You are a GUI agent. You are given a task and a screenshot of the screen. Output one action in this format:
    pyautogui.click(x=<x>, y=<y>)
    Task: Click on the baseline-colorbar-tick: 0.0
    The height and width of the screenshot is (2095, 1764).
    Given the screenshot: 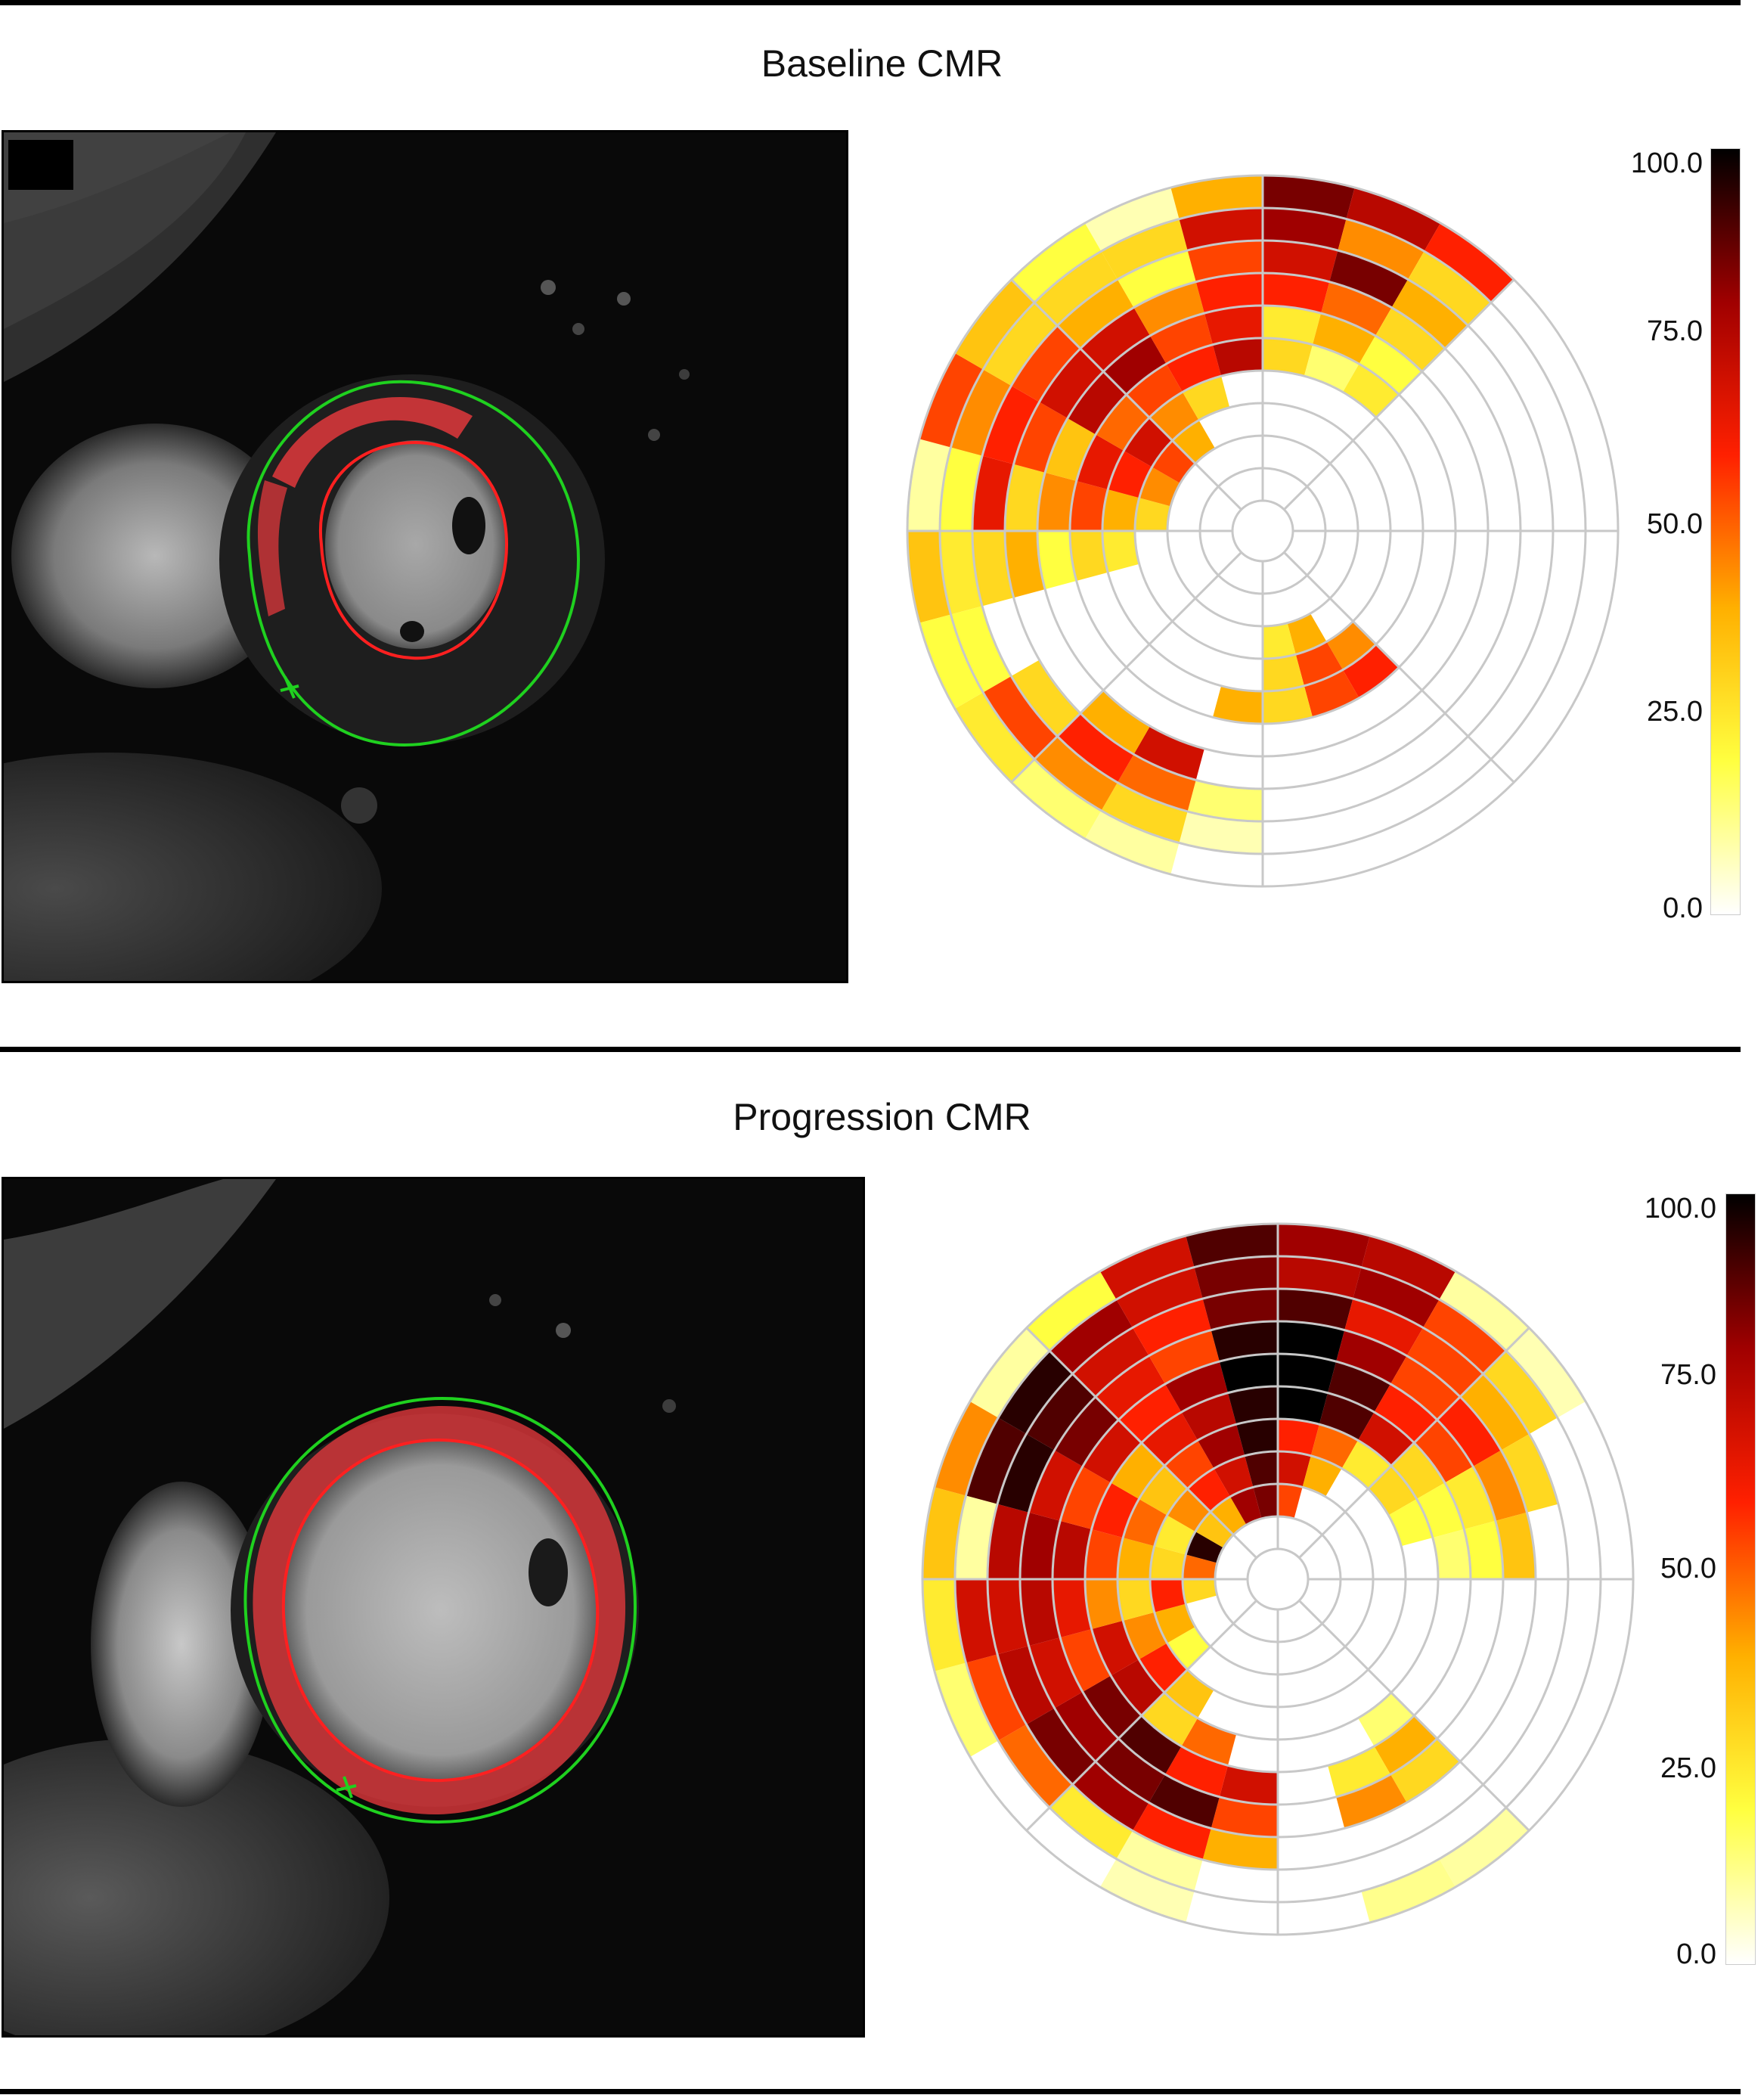 What is the action you would take?
    pyautogui.click(x=1683, y=908)
    